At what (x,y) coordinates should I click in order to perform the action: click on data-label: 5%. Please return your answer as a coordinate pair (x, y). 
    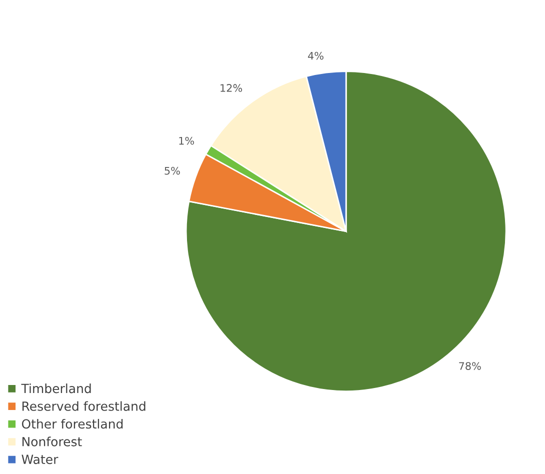
    Looking at the image, I should click on (172, 170).